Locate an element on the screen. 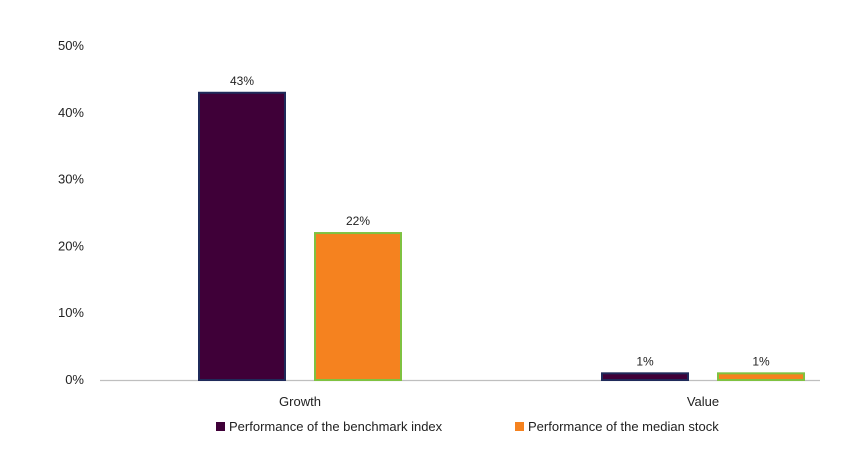 The image size is (850, 454). y-tick-label: 50% is located at coordinates (71, 45).